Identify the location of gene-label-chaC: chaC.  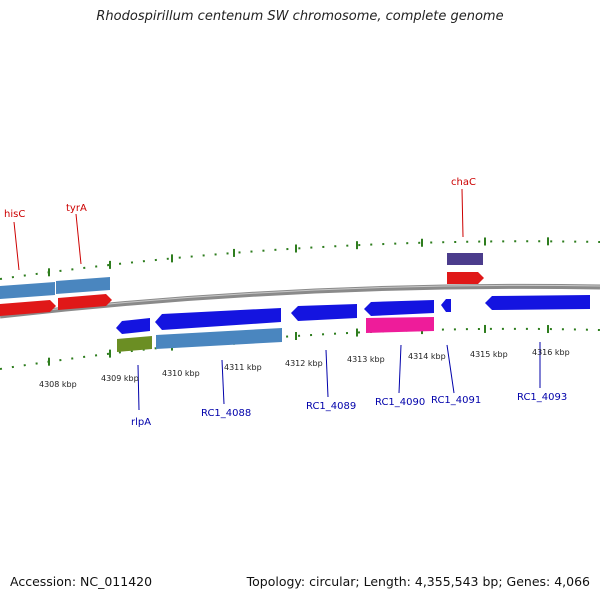
(463, 182).